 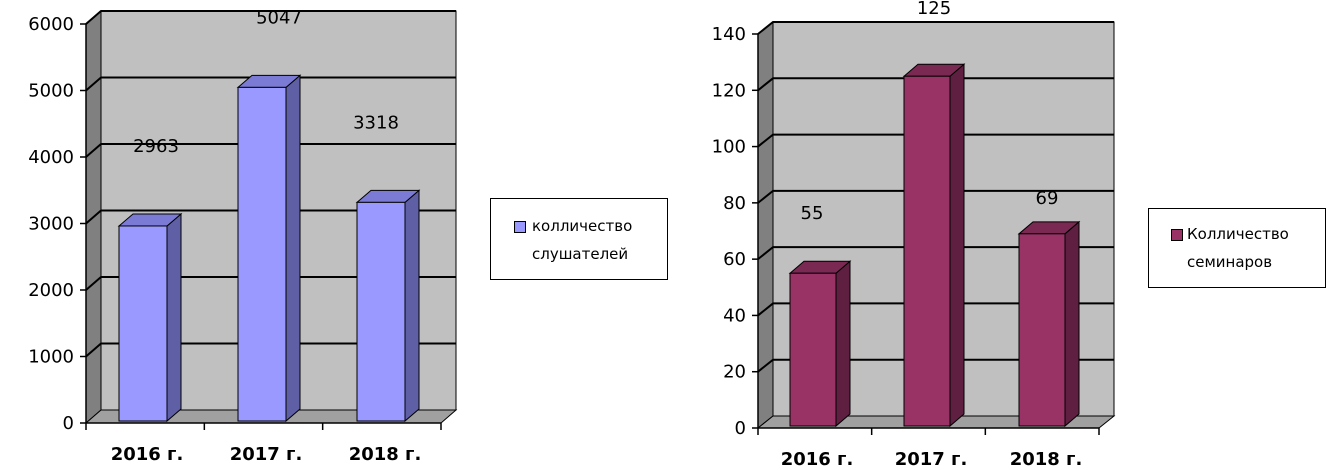 I want to click on y-tick-label: 1000, so click(x=51, y=357).